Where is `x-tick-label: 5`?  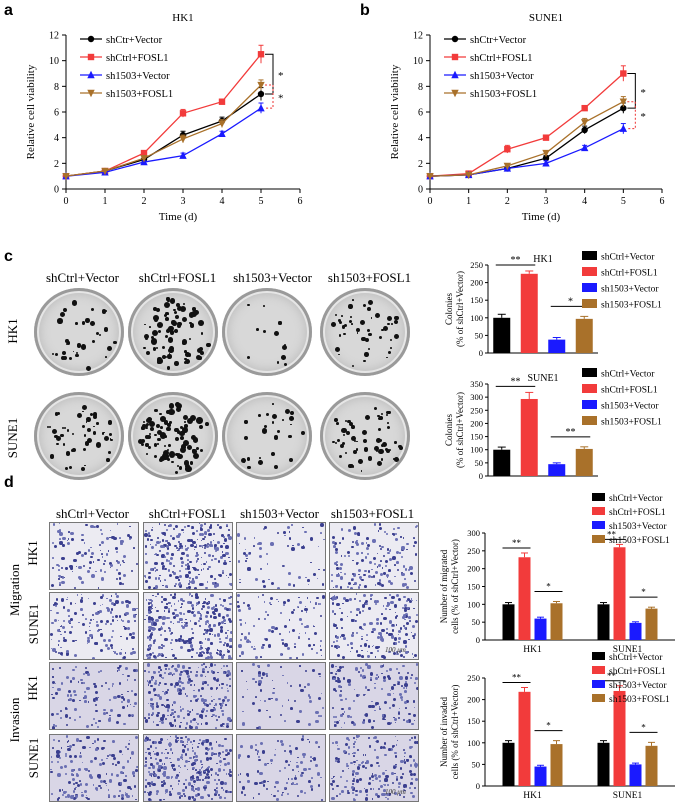
x-tick-label: 5 is located at coordinates (623, 201).